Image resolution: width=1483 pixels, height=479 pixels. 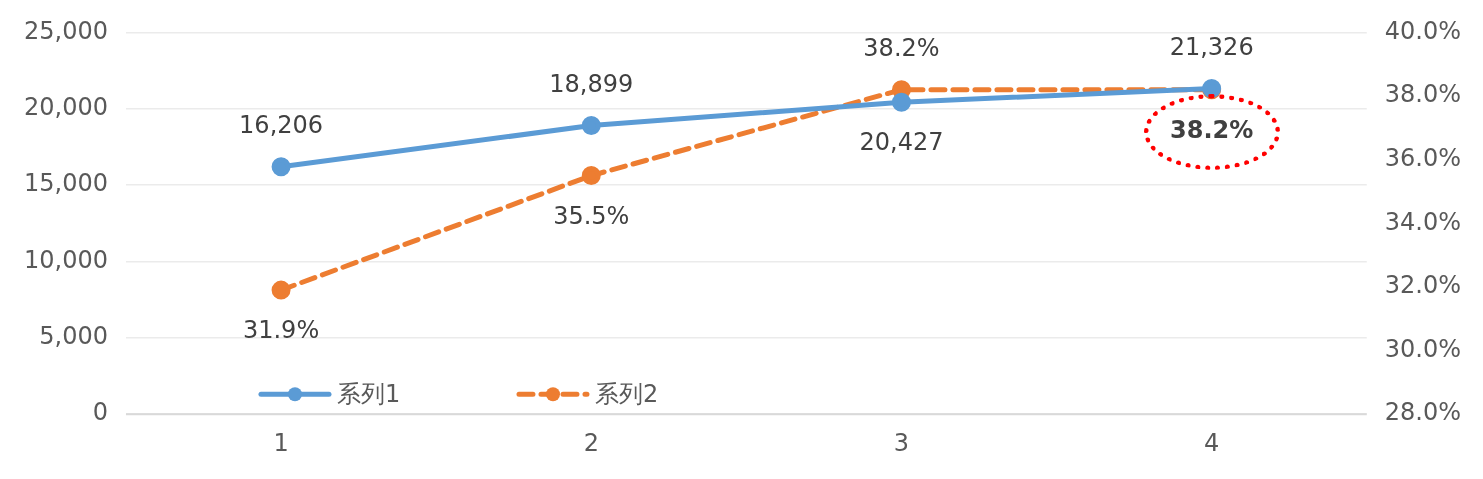 I want to click on data-label: 20,427, so click(x=901, y=142).